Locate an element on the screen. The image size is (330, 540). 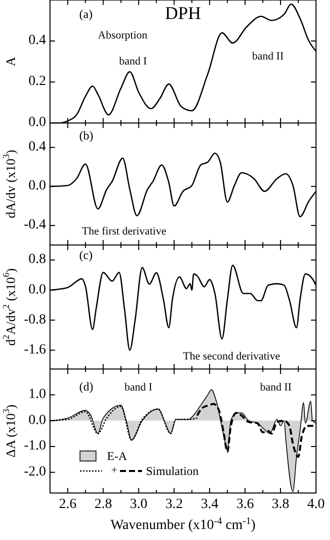
x-tick-label: 3.2 is located at coordinates (174, 504).